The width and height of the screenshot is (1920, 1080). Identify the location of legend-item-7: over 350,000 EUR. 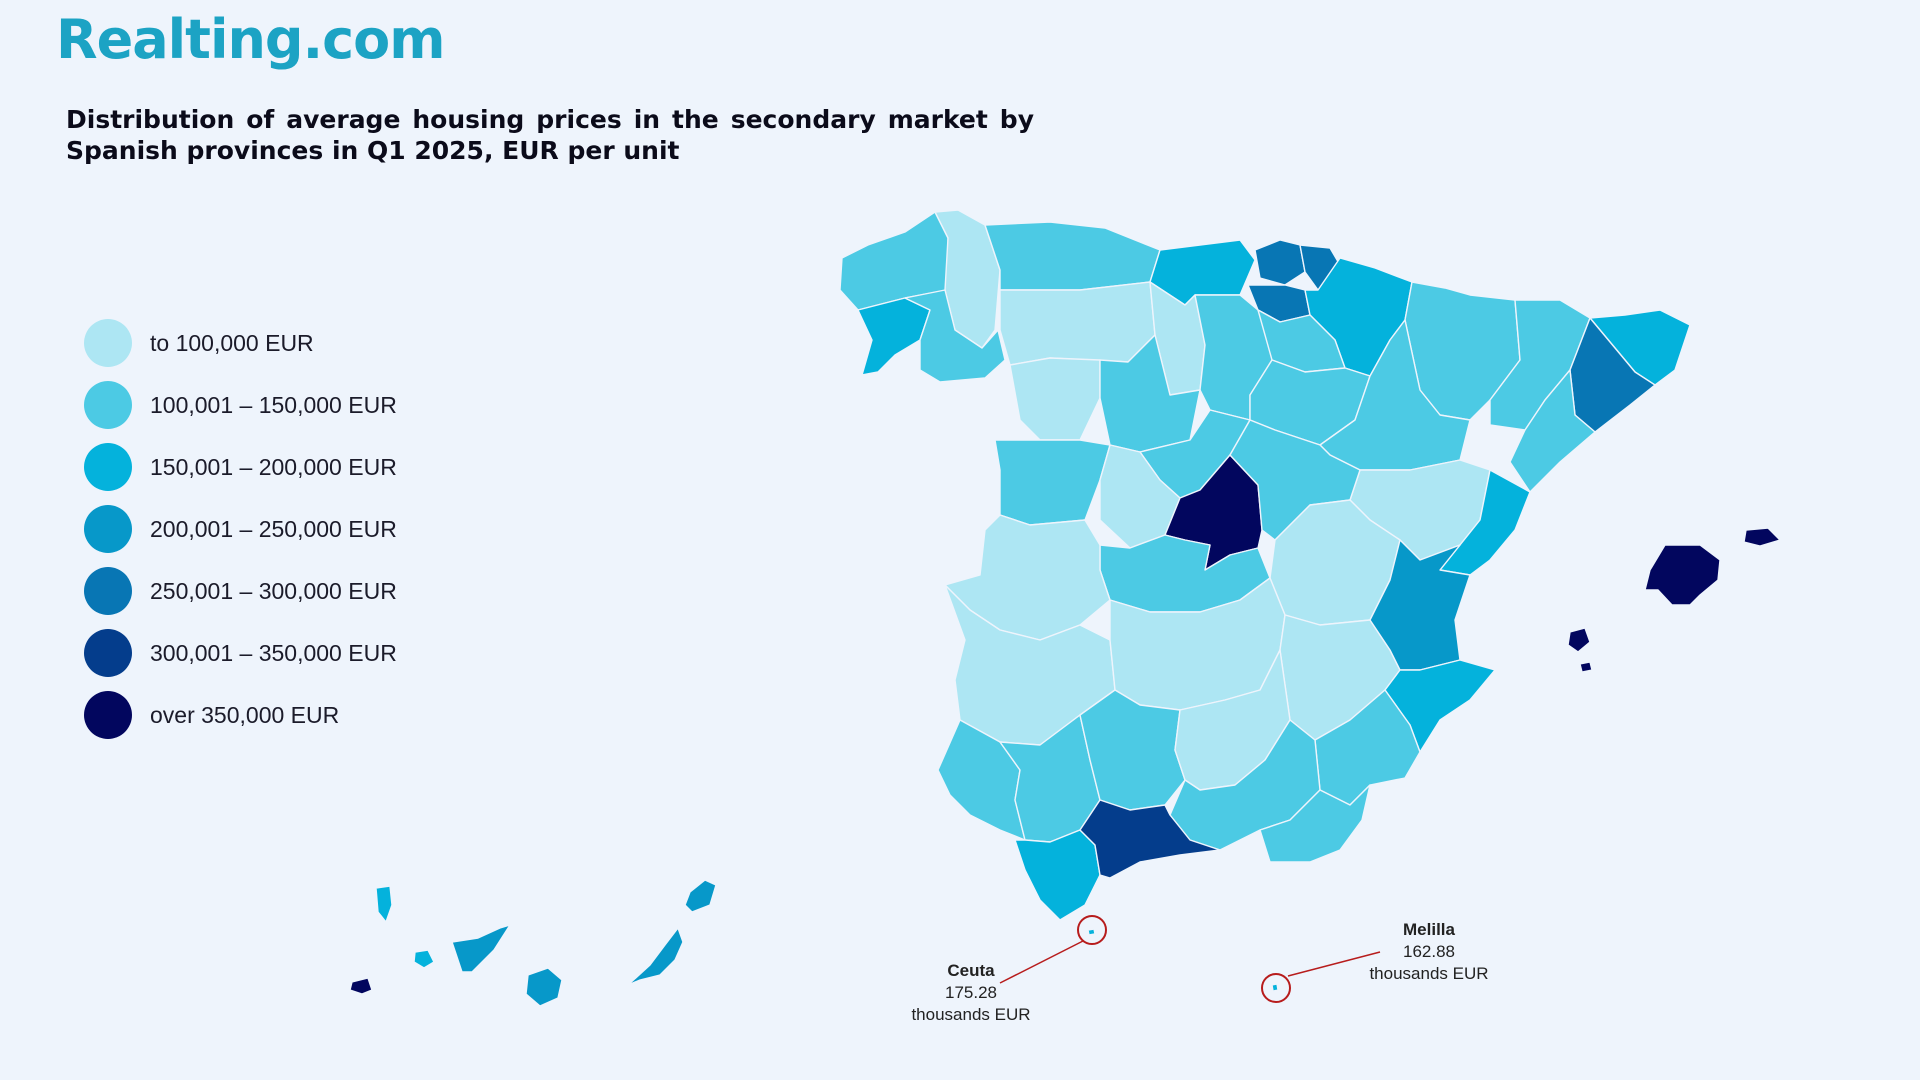
(240, 715).